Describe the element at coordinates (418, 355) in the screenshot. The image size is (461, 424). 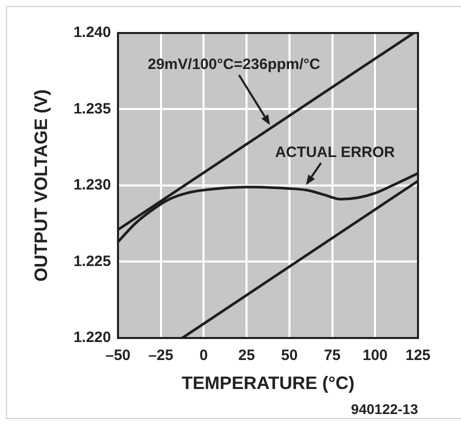
I see `x-tick-label: 125` at that location.